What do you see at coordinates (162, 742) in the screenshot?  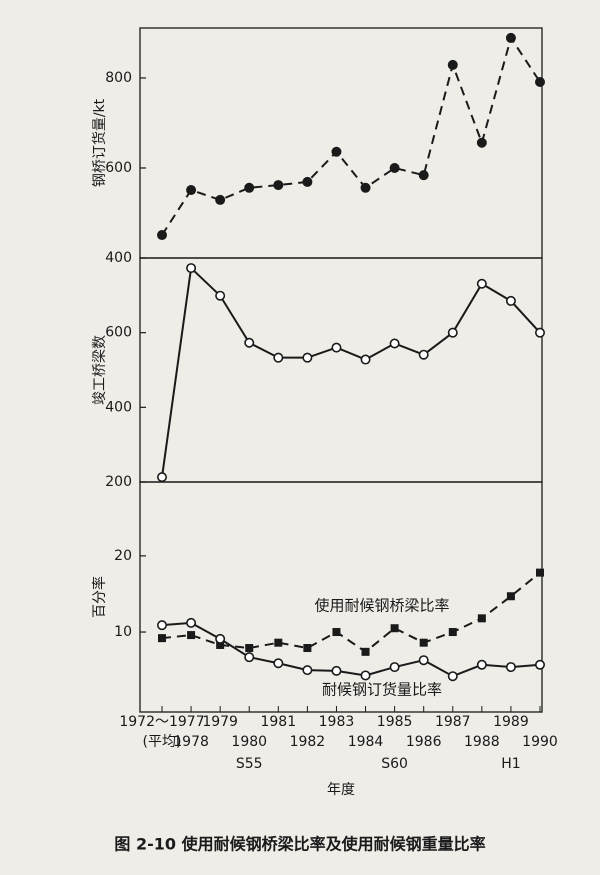 I see `x-sublabel: (平均)` at bounding box center [162, 742].